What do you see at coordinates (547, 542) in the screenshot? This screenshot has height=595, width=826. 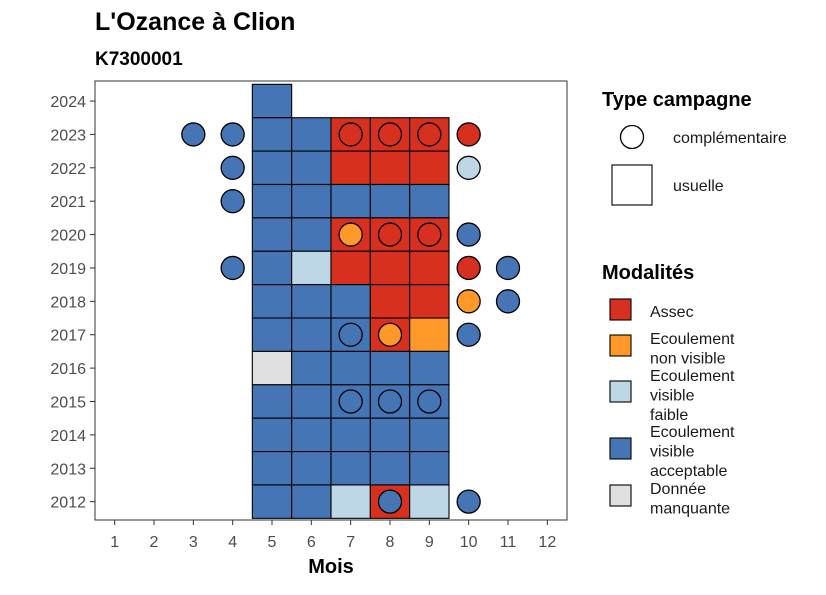 I see `x-tick-label: 12` at bounding box center [547, 542].